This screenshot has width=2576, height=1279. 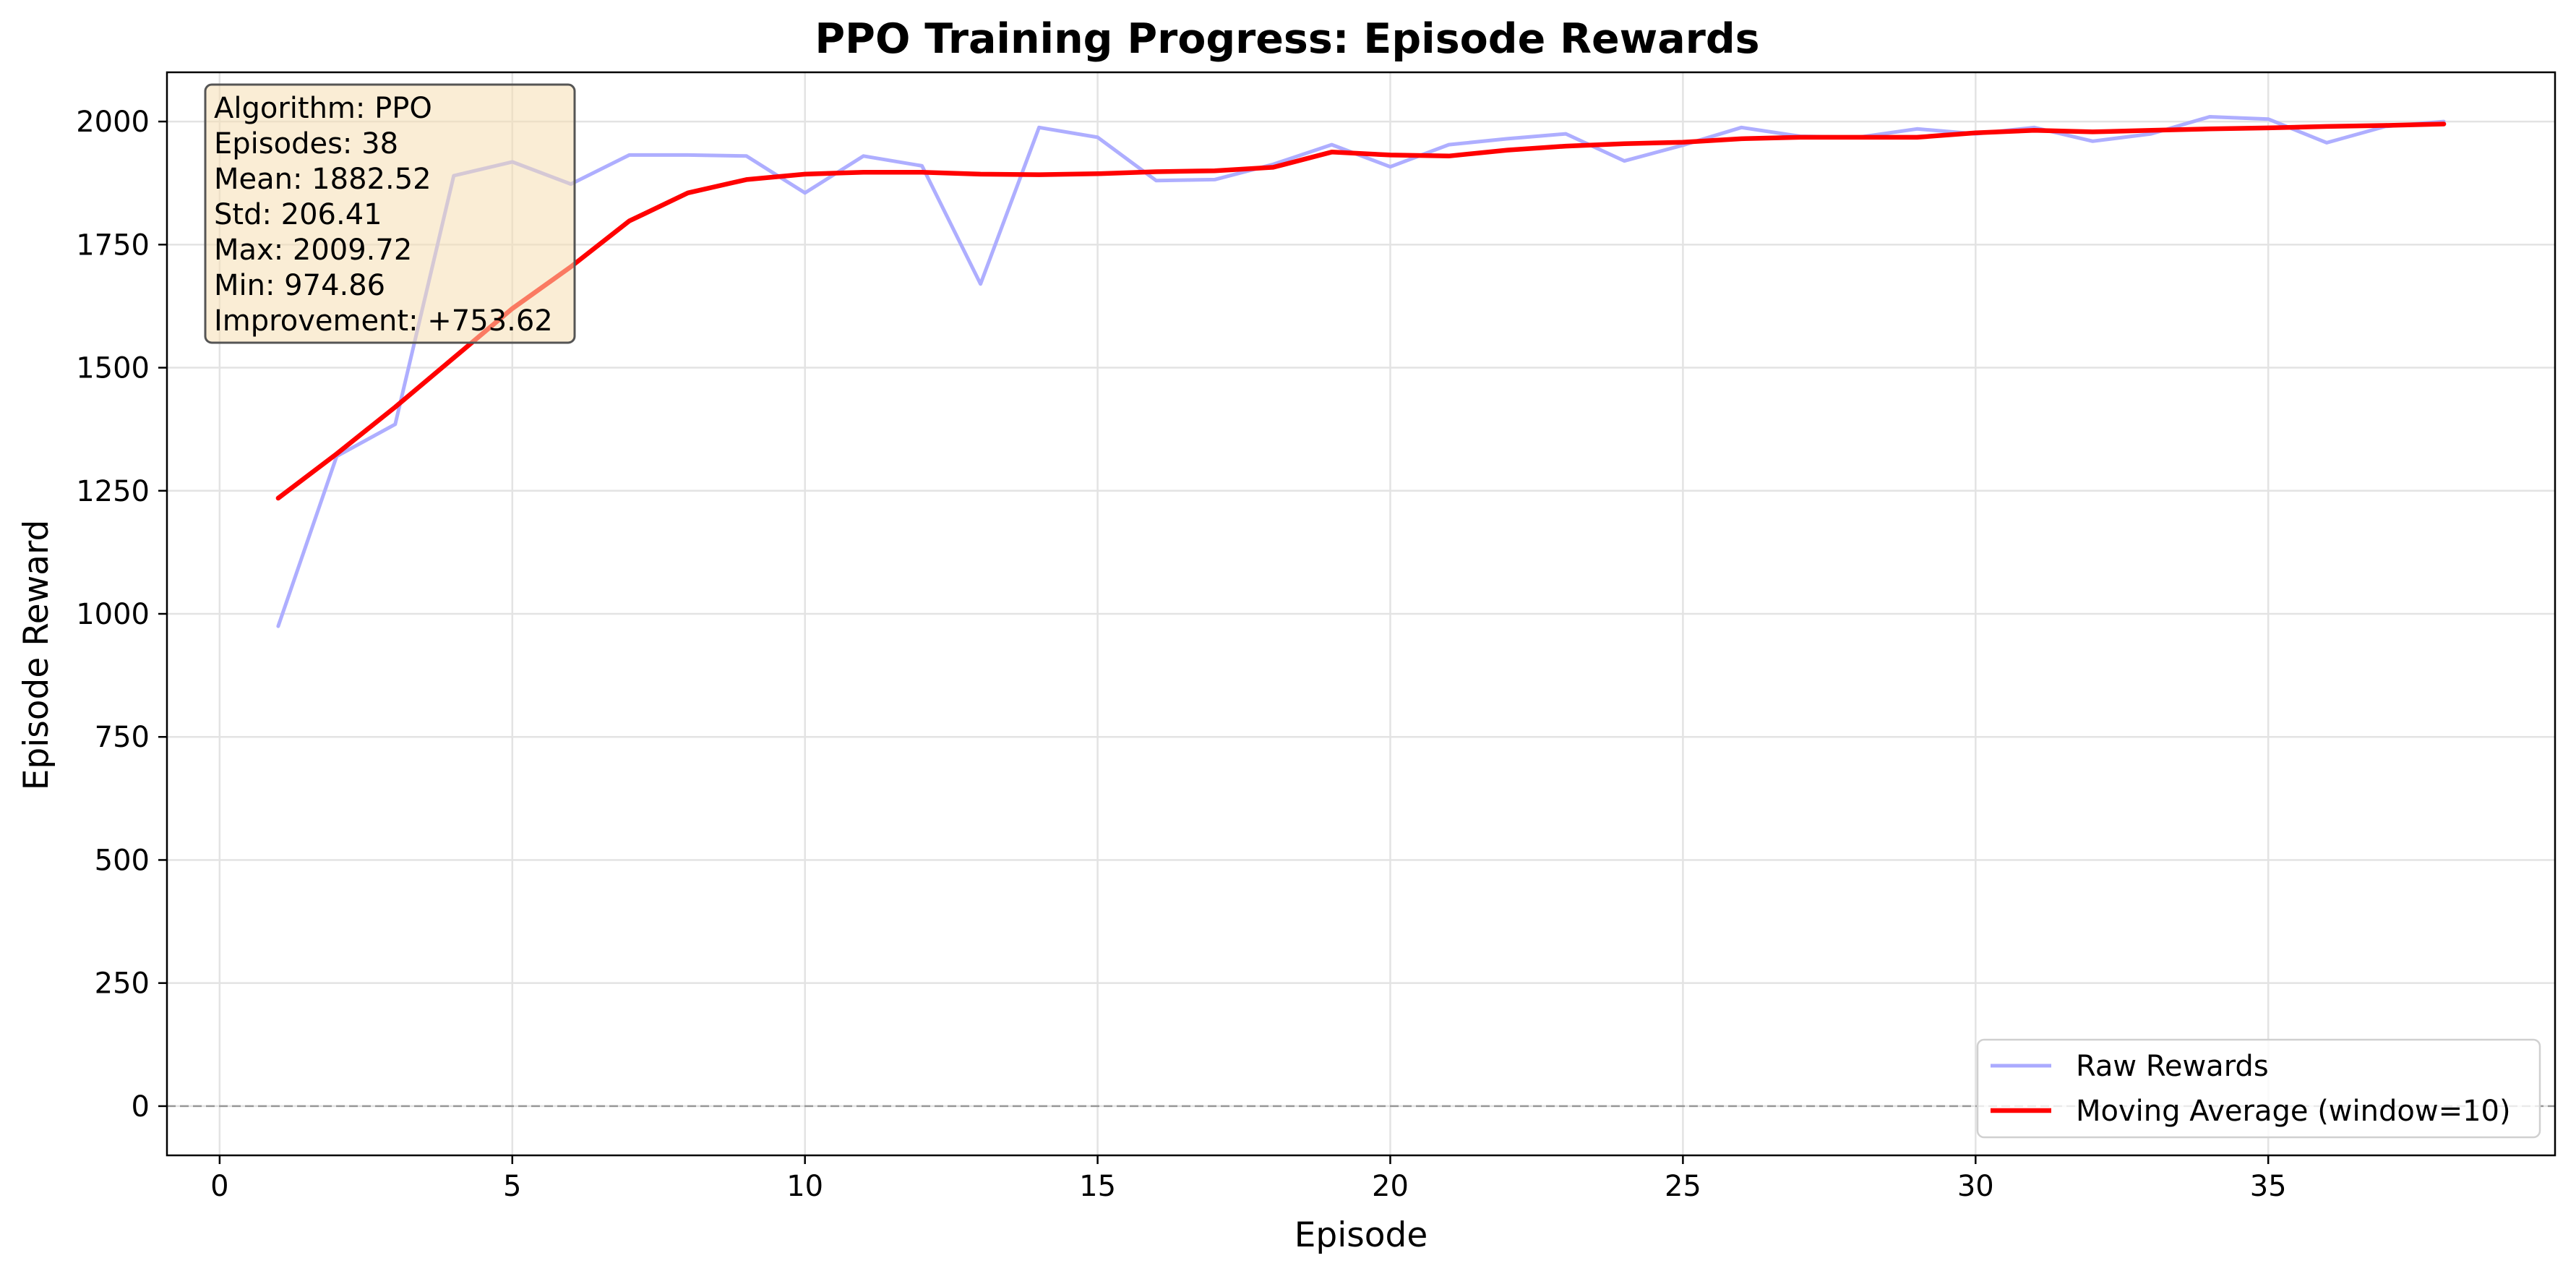 What do you see at coordinates (2172, 1066) in the screenshot?
I see `legend-label: Raw Rewards` at bounding box center [2172, 1066].